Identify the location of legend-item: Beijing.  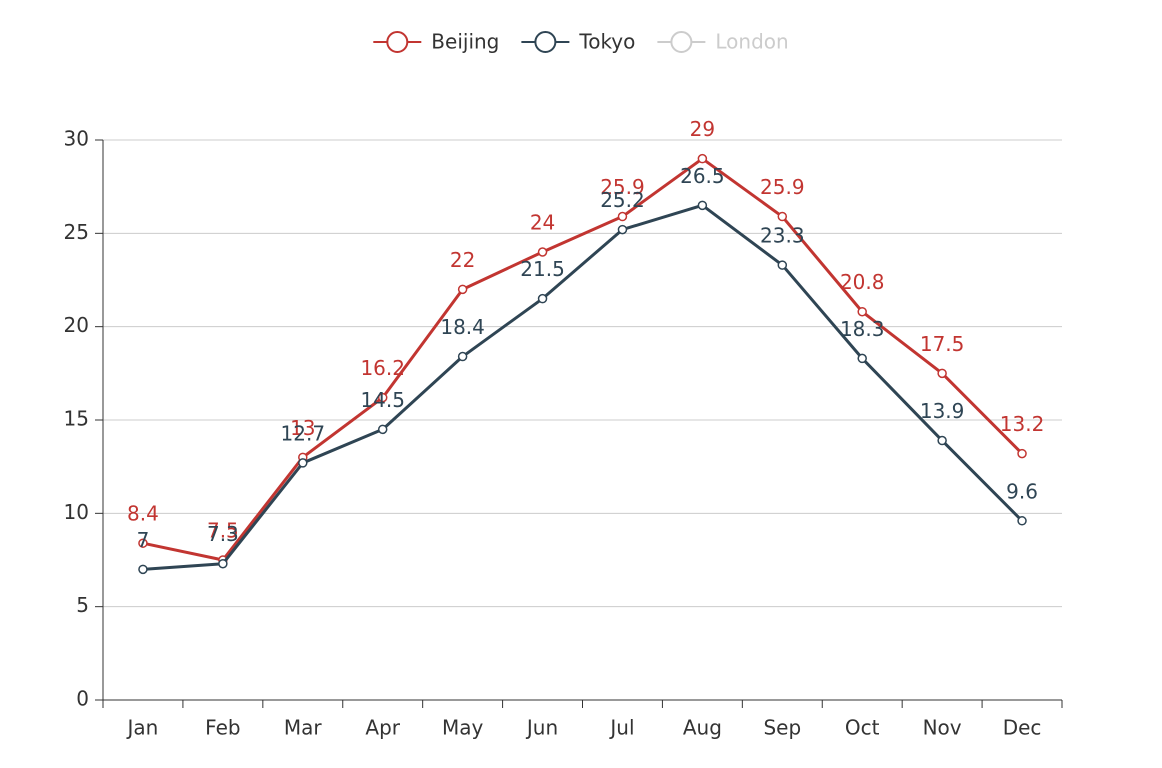
(436, 42).